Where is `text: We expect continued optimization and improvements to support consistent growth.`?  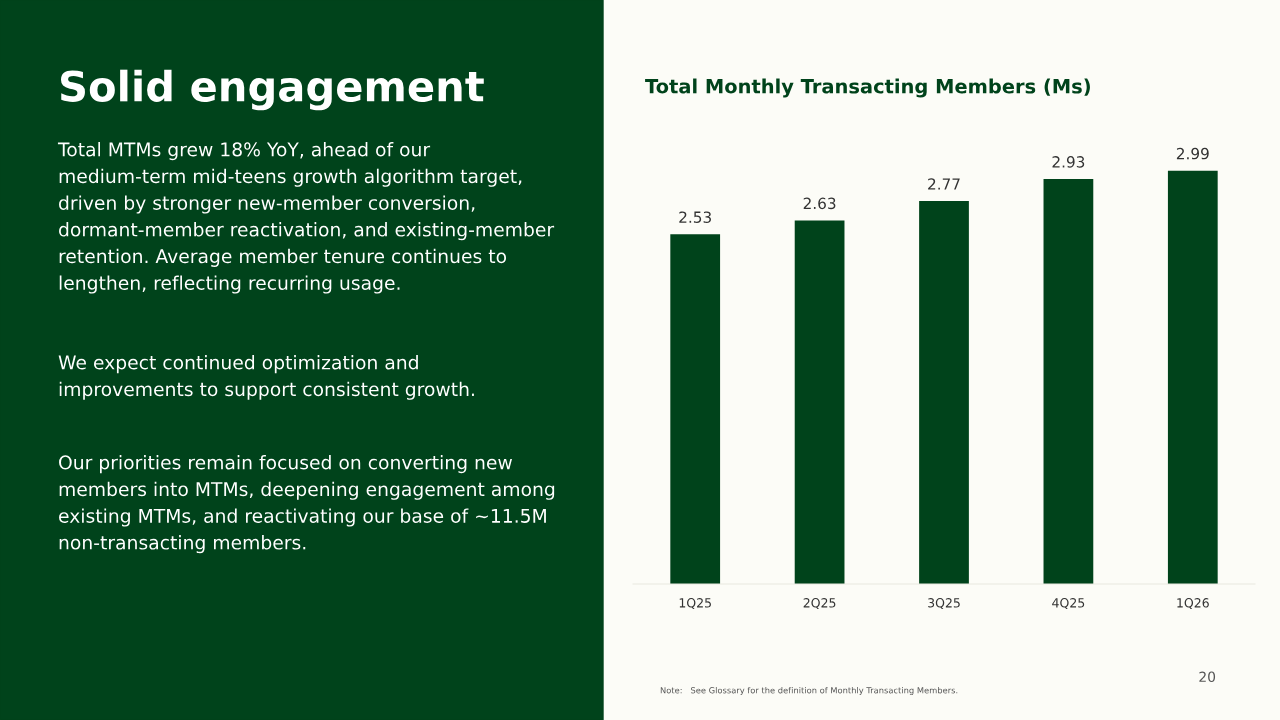 text: We expect continued optimization and improvements to support consistent growth. is located at coordinates (266, 377).